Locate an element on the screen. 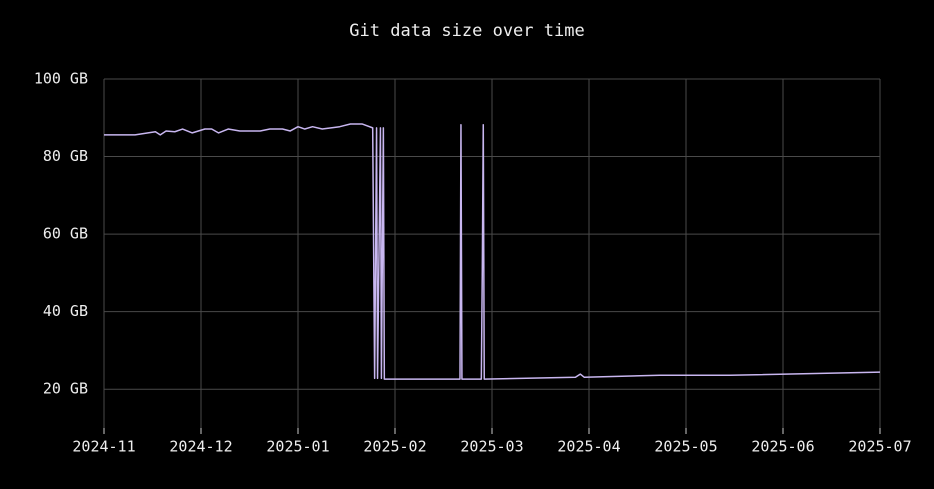  x-tick-label: 2025-07 is located at coordinates (879, 447).